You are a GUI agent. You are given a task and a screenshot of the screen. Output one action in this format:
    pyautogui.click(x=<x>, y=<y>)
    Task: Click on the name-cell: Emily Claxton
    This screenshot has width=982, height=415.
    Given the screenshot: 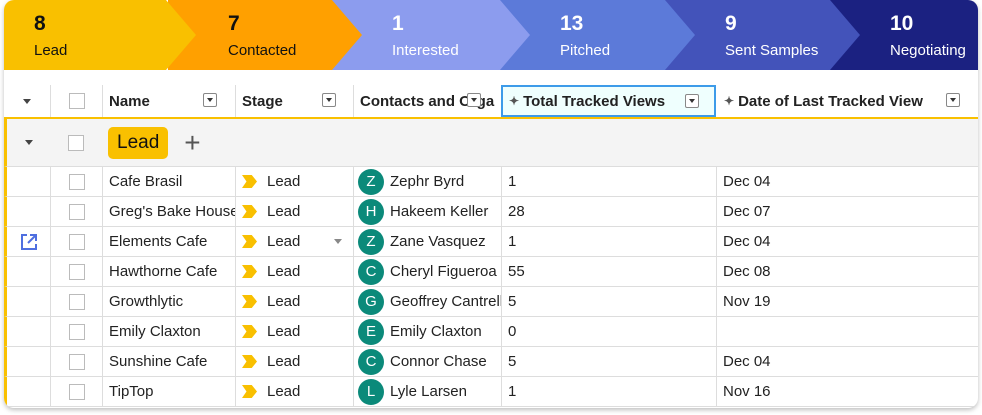 What is the action you would take?
    pyautogui.click(x=168, y=331)
    